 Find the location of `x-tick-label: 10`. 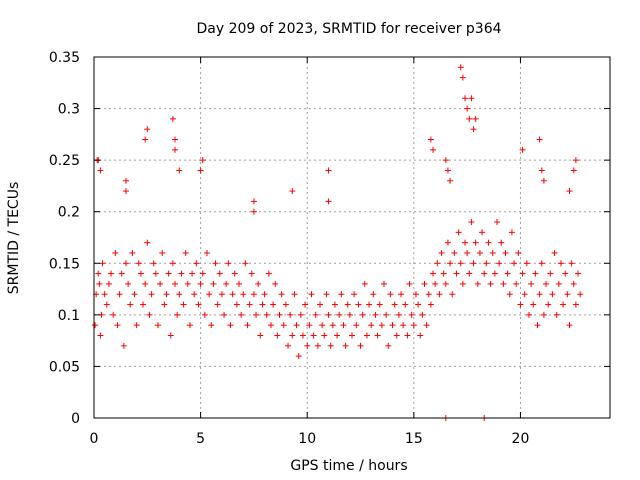

x-tick-label: 10 is located at coordinates (307, 439).